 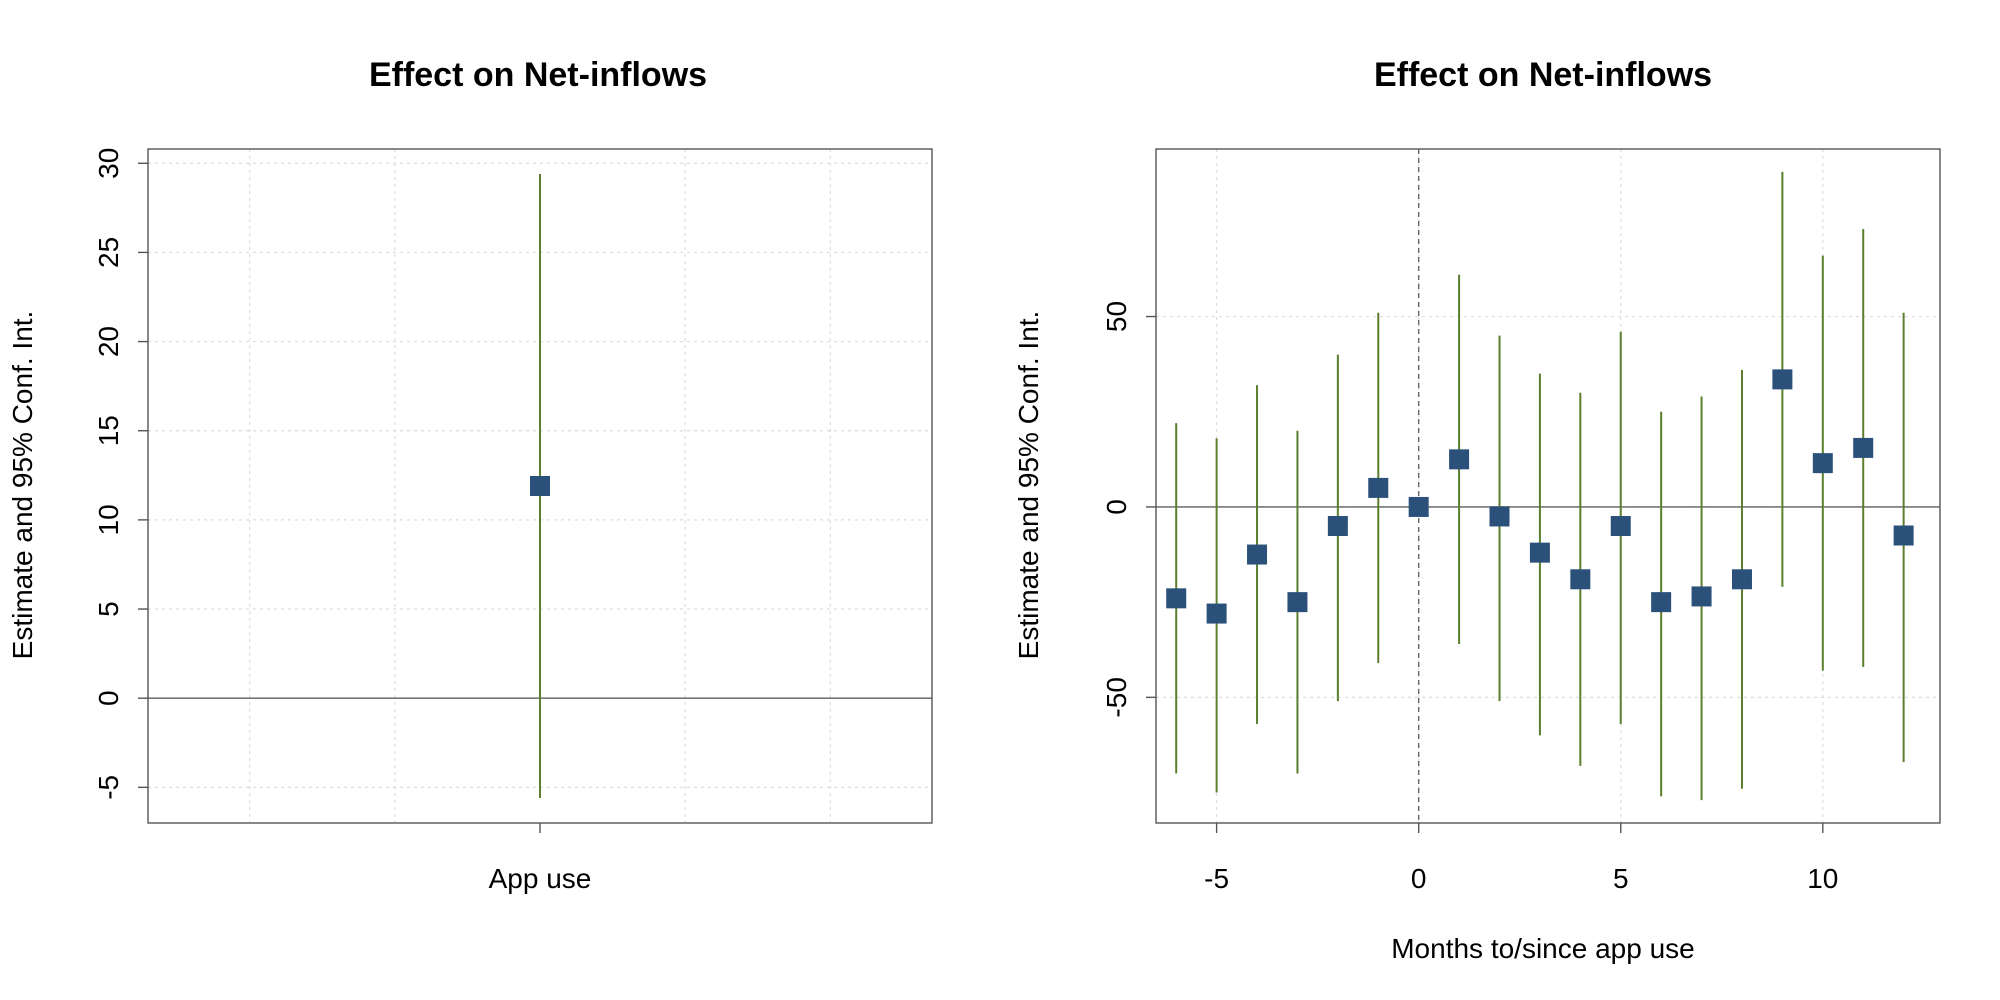 What do you see at coordinates (108, 787) in the screenshot?
I see `y-tick-label: -5` at bounding box center [108, 787].